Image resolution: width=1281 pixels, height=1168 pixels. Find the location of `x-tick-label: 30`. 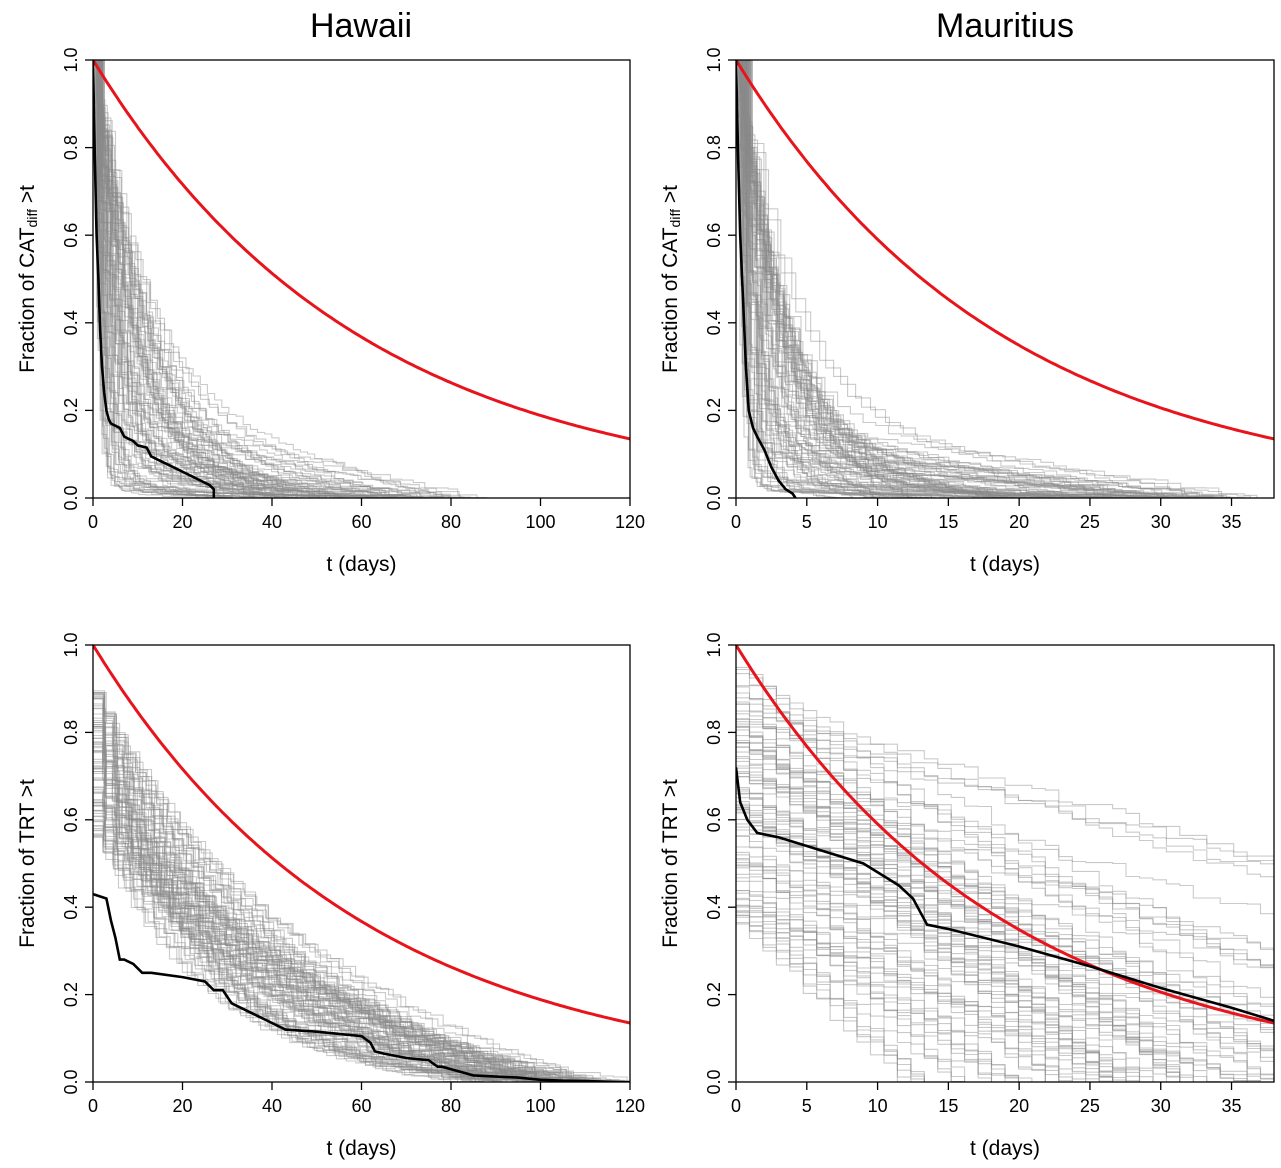

x-tick-label: 30 is located at coordinates (1161, 522).